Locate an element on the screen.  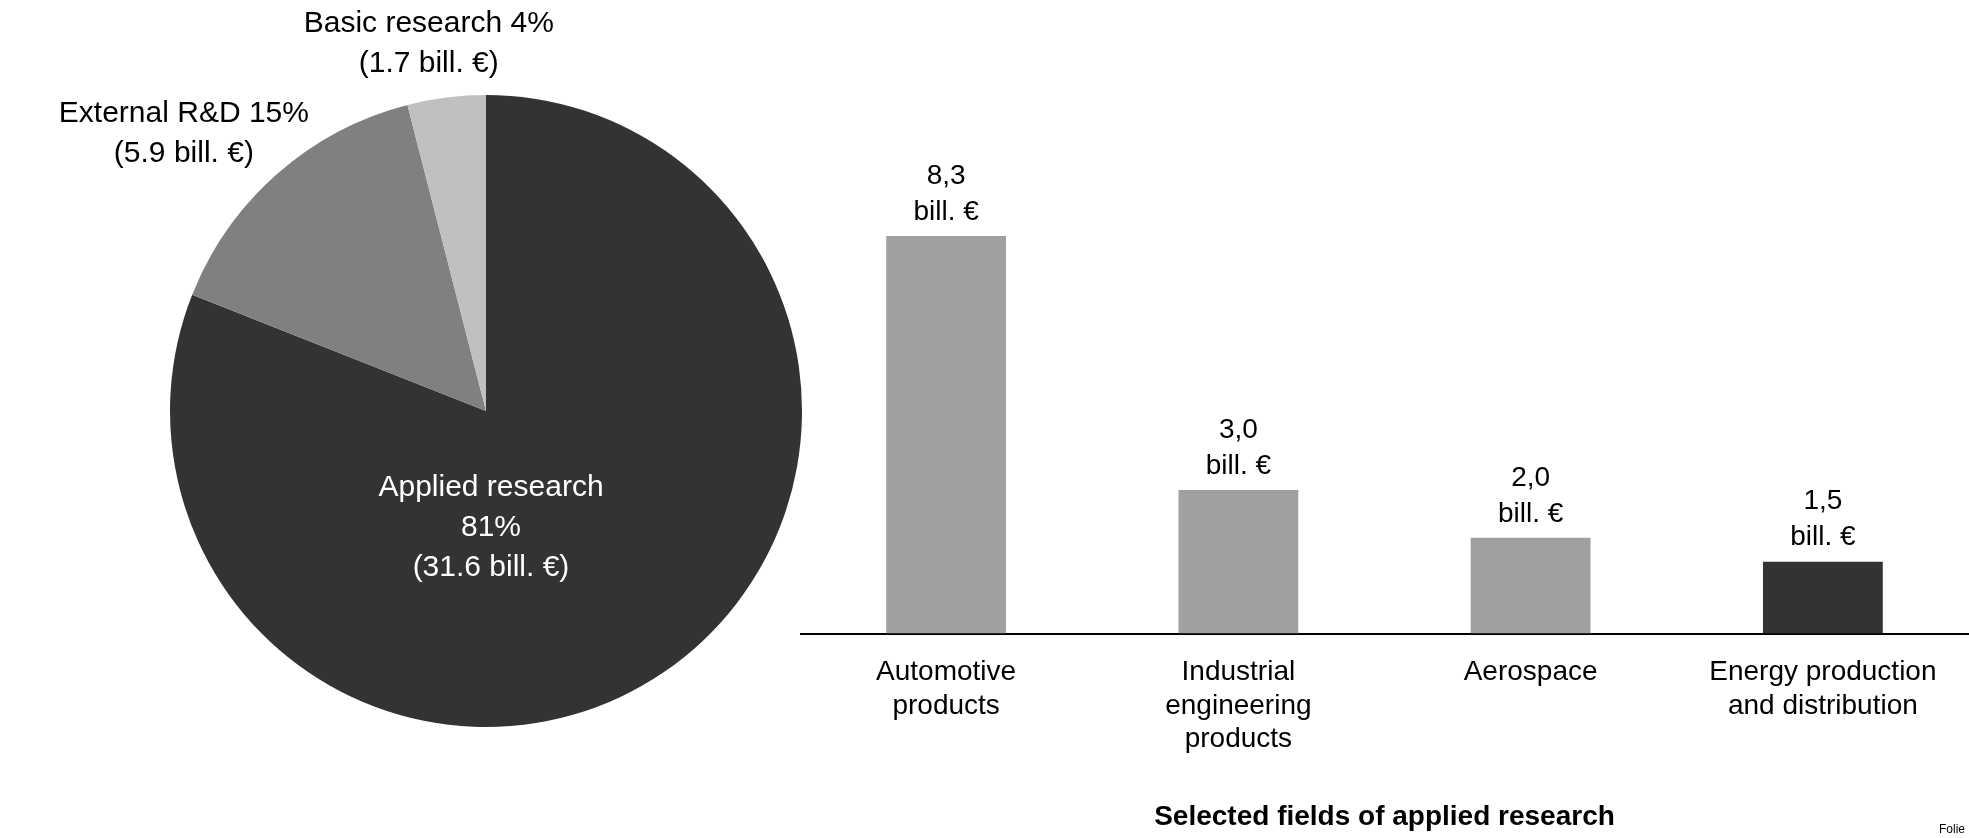
x-axis-title: Selected fields of applied research is located at coordinates (1384, 815).